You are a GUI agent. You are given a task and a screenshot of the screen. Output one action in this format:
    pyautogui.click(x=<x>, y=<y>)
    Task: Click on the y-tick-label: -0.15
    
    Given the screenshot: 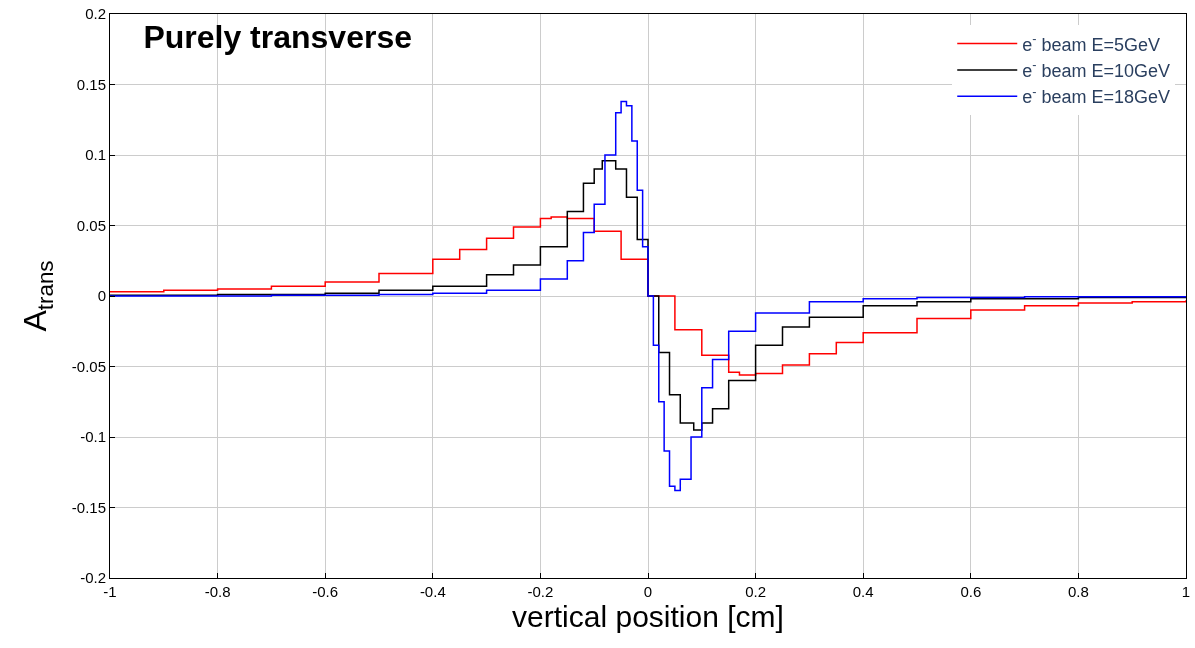 What is the action you would take?
    pyautogui.click(x=88, y=507)
    